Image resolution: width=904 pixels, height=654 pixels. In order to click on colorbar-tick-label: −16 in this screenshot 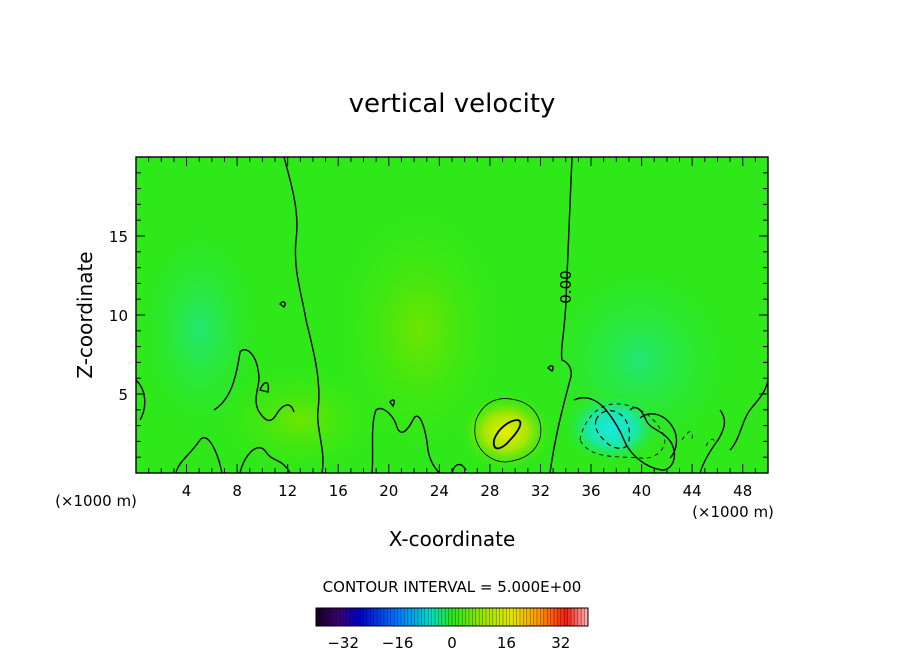, I will do `click(398, 643)`.